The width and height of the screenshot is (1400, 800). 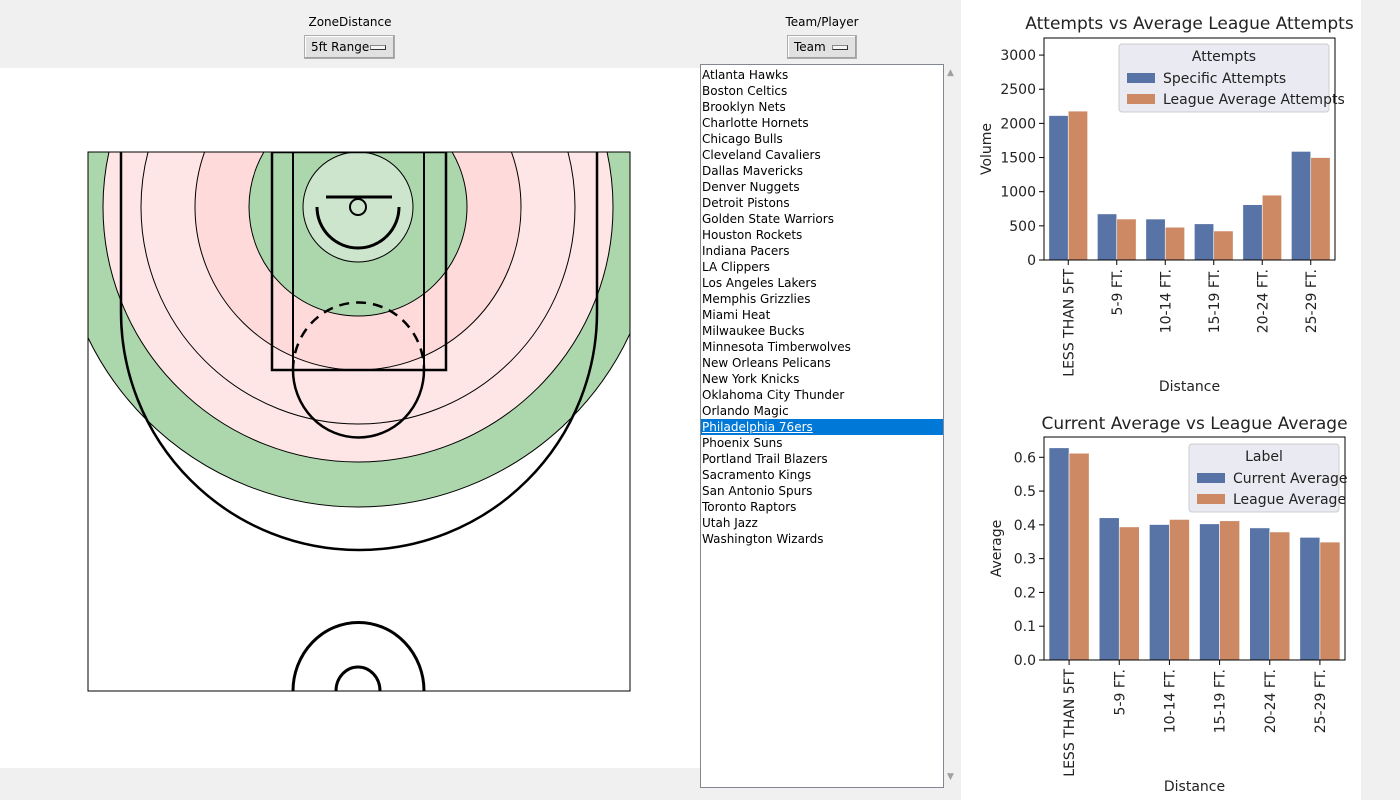 I want to click on y-tick-label: 0.0, so click(x=1025, y=661).